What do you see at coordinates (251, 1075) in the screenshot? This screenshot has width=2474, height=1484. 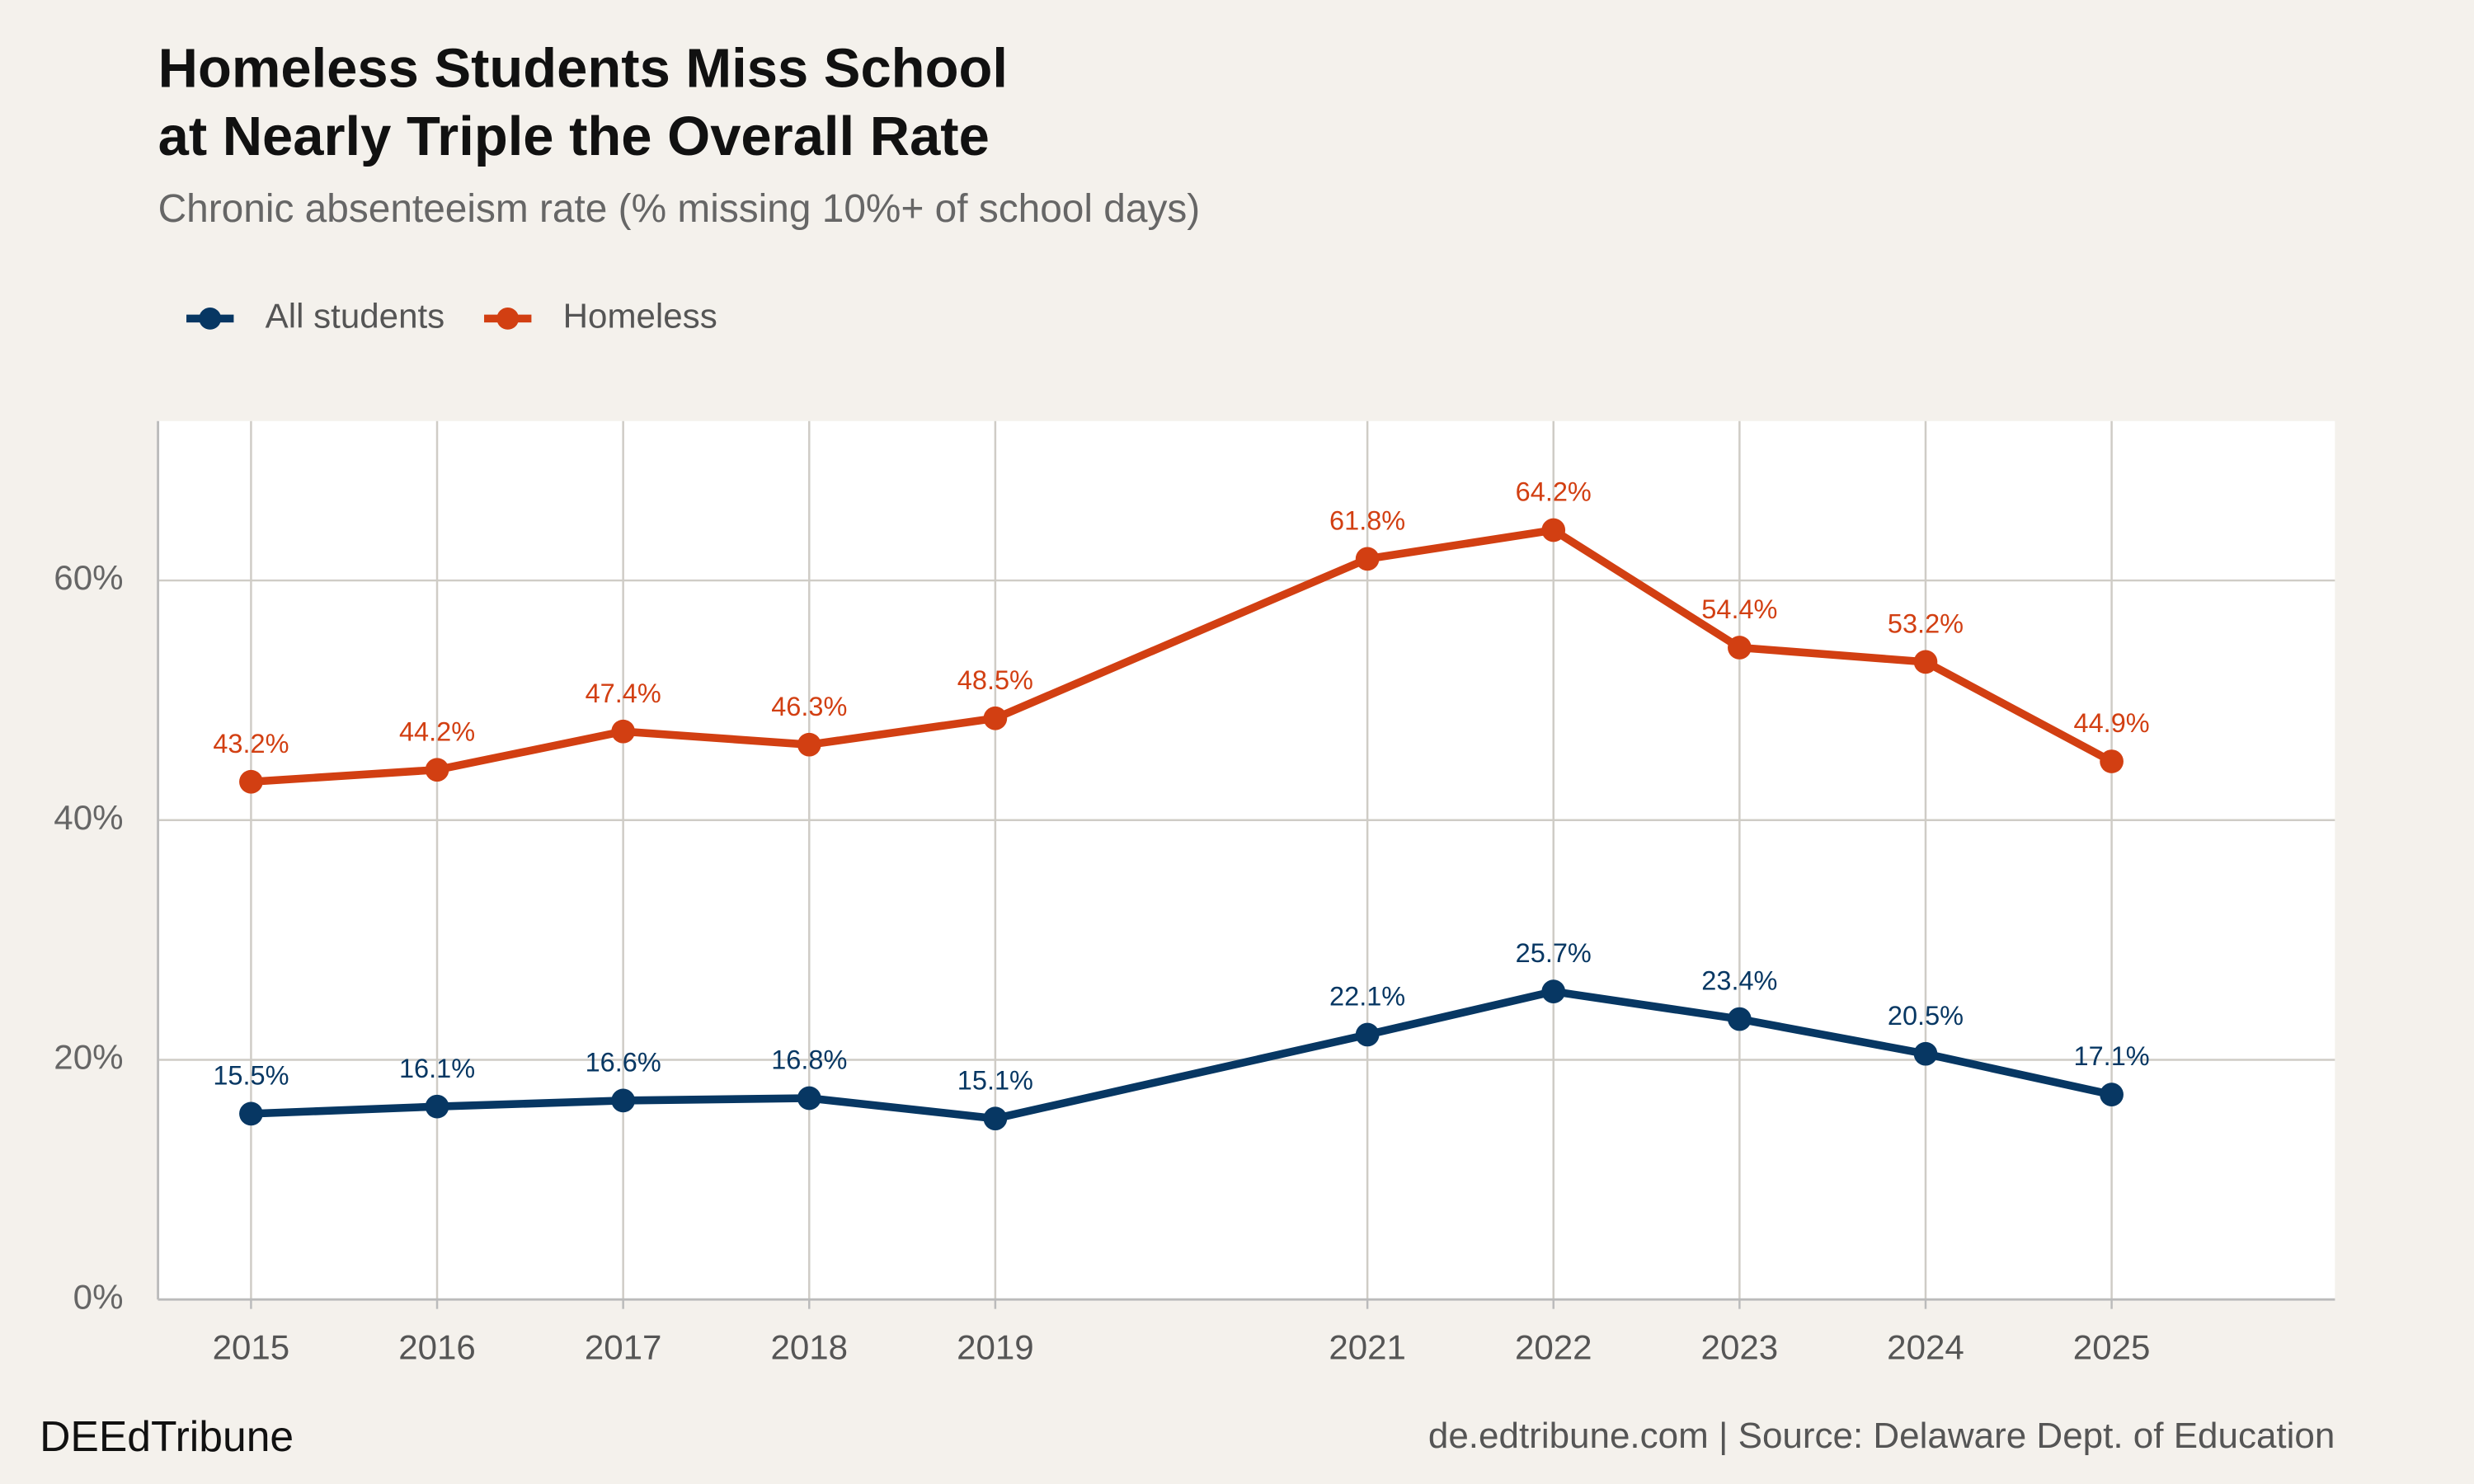 I see `data-label: 15.5%` at bounding box center [251, 1075].